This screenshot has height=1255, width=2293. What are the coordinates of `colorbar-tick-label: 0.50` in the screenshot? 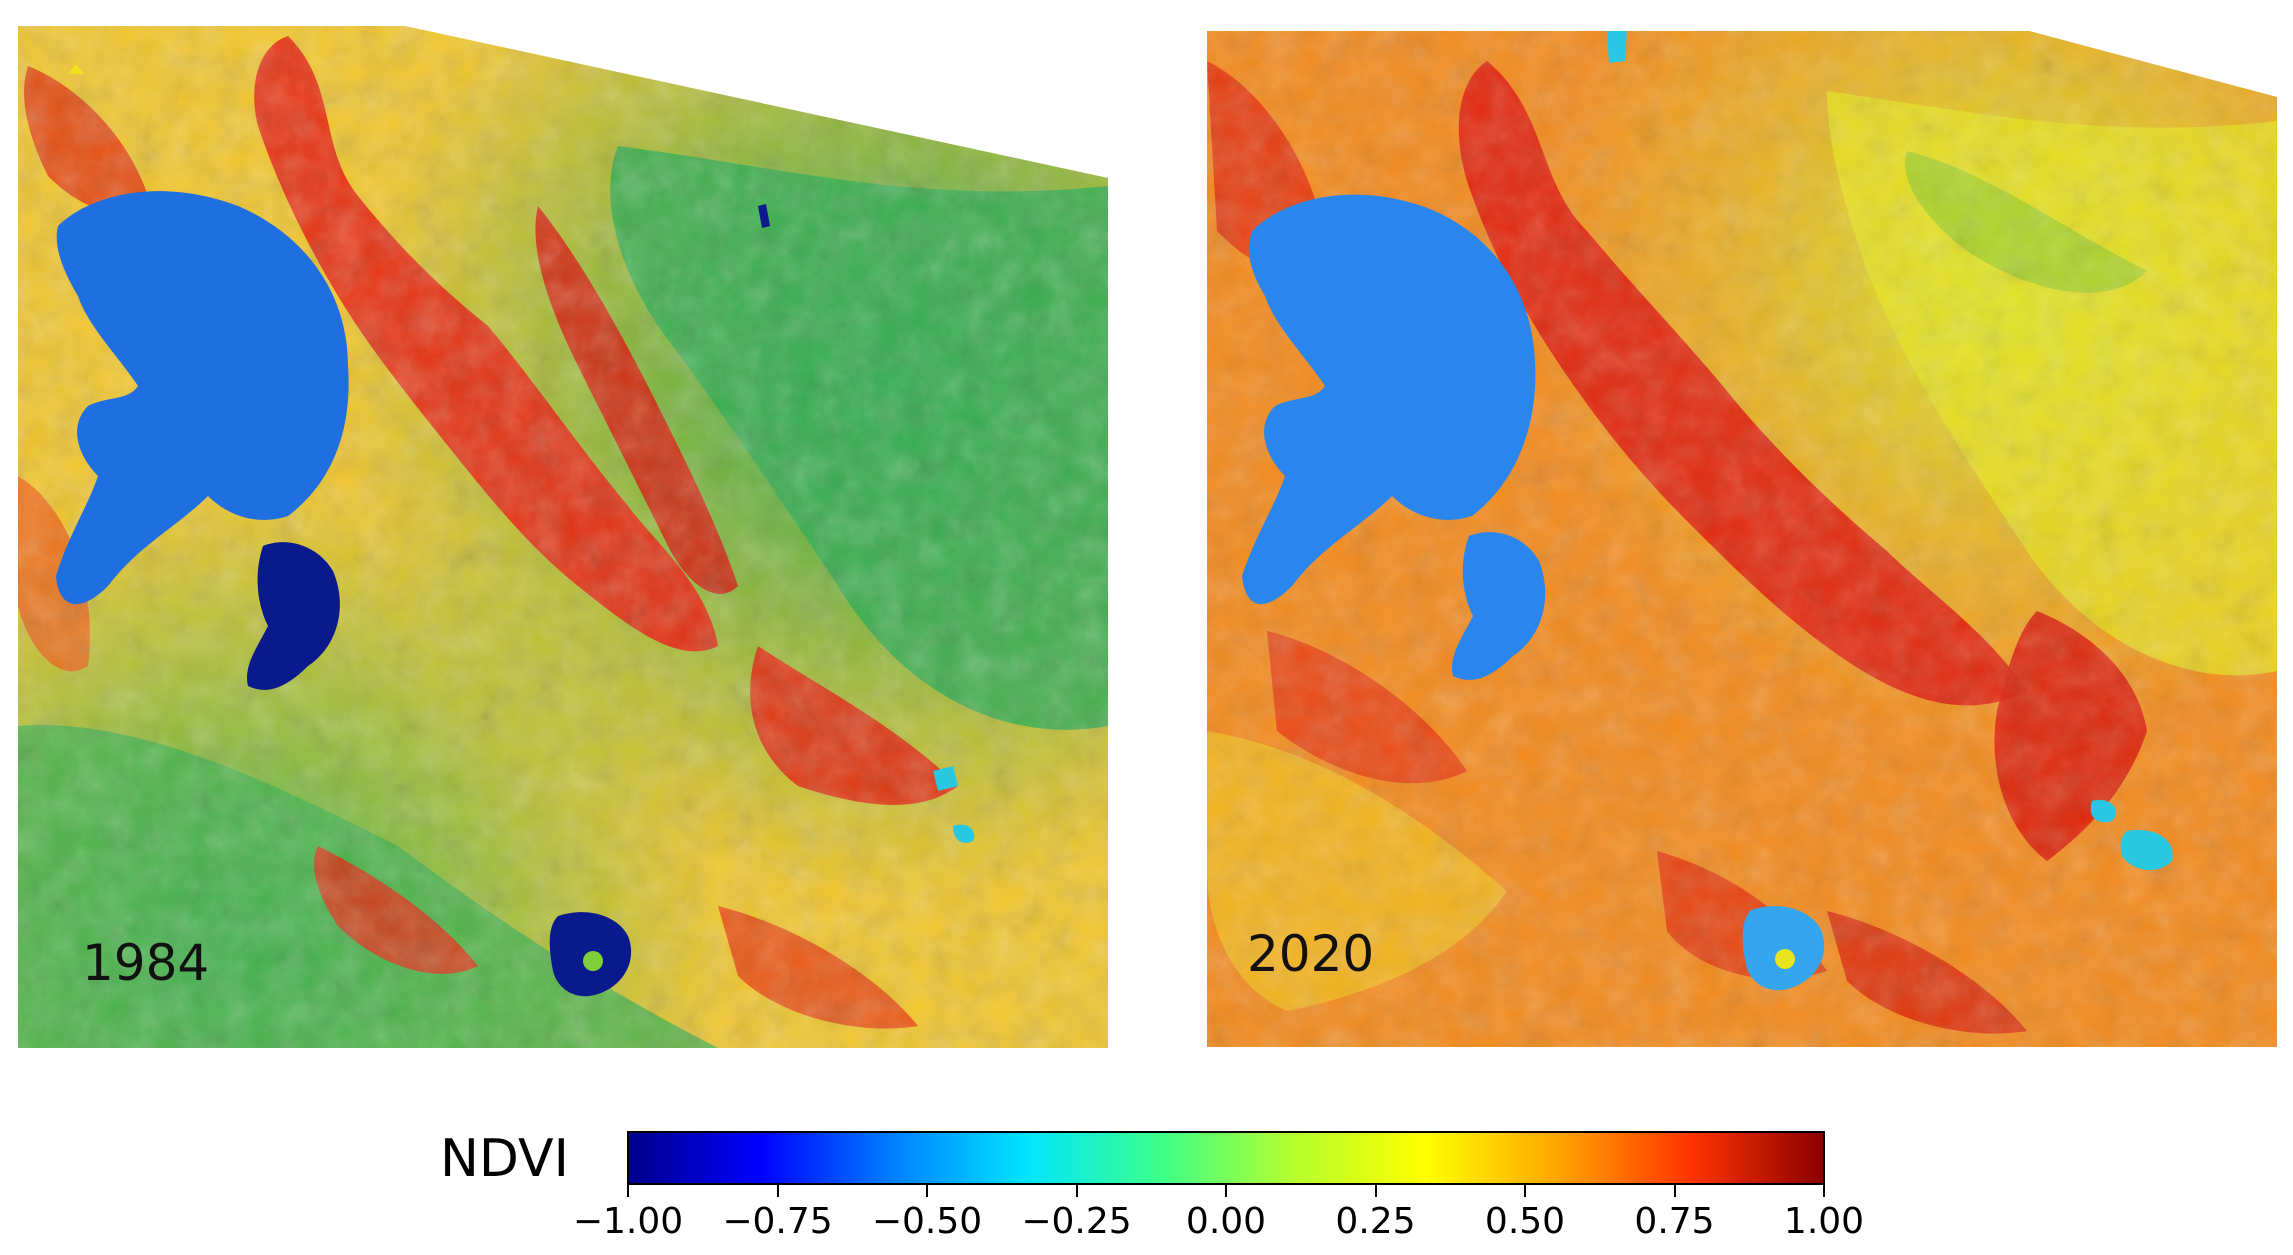 It's located at (1525, 1221).